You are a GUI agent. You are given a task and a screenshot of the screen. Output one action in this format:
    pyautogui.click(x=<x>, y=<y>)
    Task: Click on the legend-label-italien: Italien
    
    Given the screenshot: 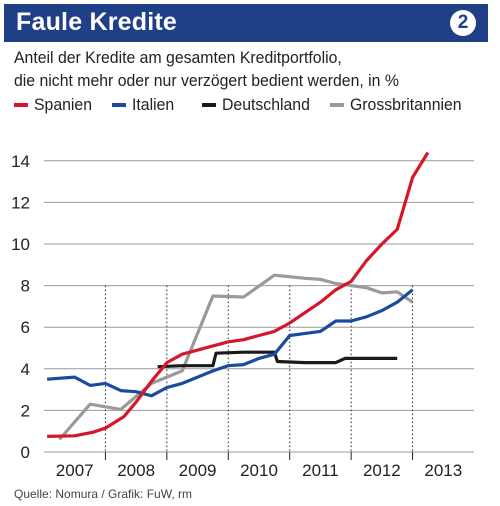 What is the action you would take?
    pyautogui.click(x=153, y=104)
    